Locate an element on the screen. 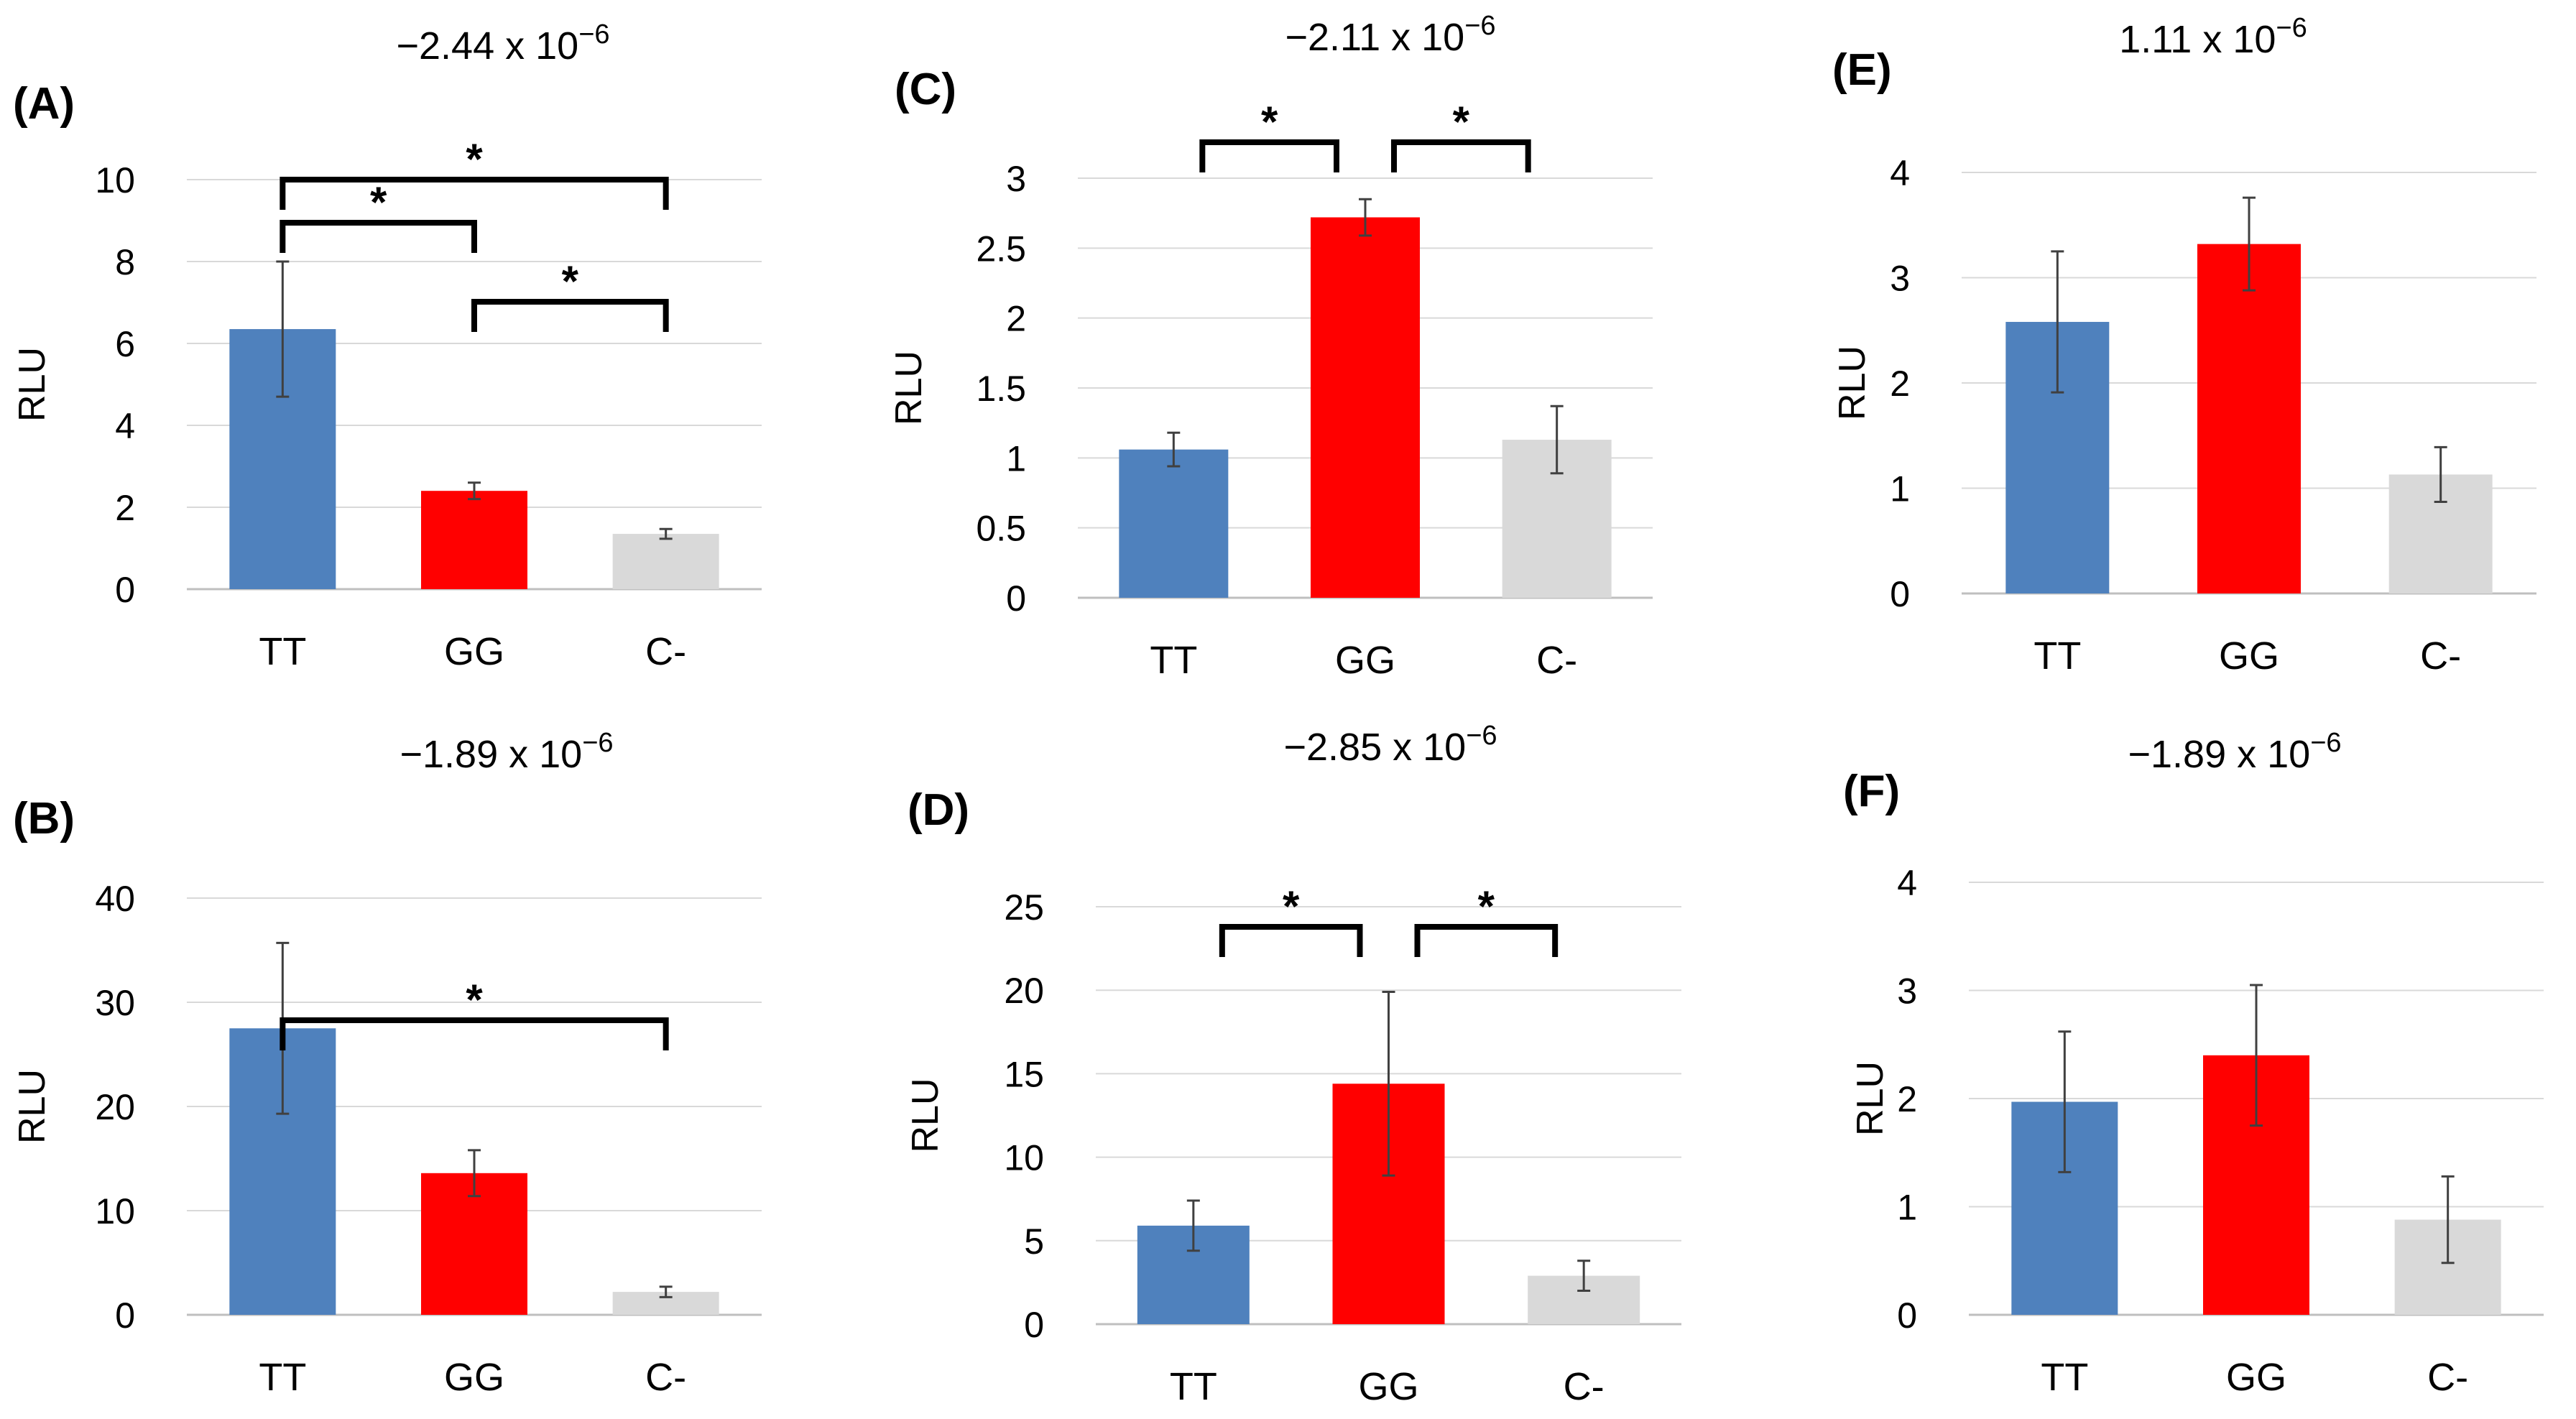 This screenshot has width=2576, height=1419. chart-panel-2: (C) −2.11 x 10−6 0 0.5 1 1.5 2 2.5 3 RLU TT GG C- * * is located at coordinates (1270, 346).